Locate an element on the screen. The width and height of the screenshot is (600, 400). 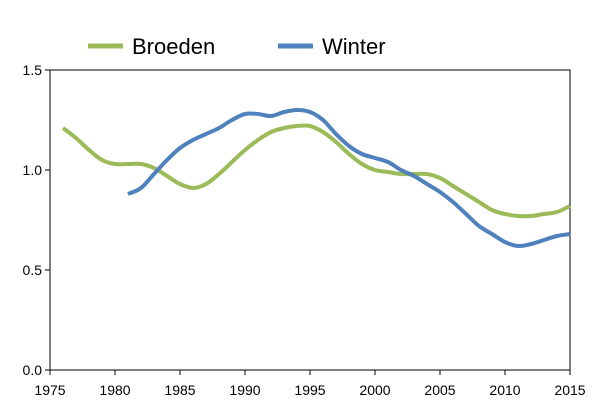
legend-label-broeden: Broeden is located at coordinates (173, 46).